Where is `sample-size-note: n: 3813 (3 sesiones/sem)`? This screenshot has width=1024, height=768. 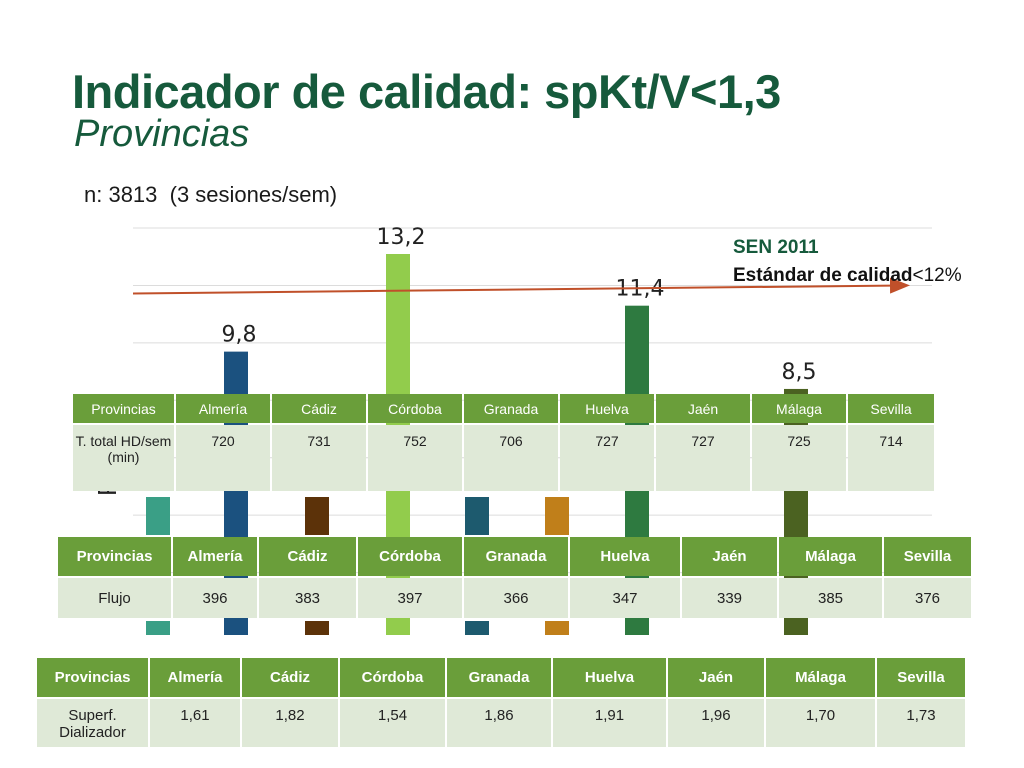 sample-size-note: n: 3813 (3 sesiones/sem) is located at coordinates (211, 194).